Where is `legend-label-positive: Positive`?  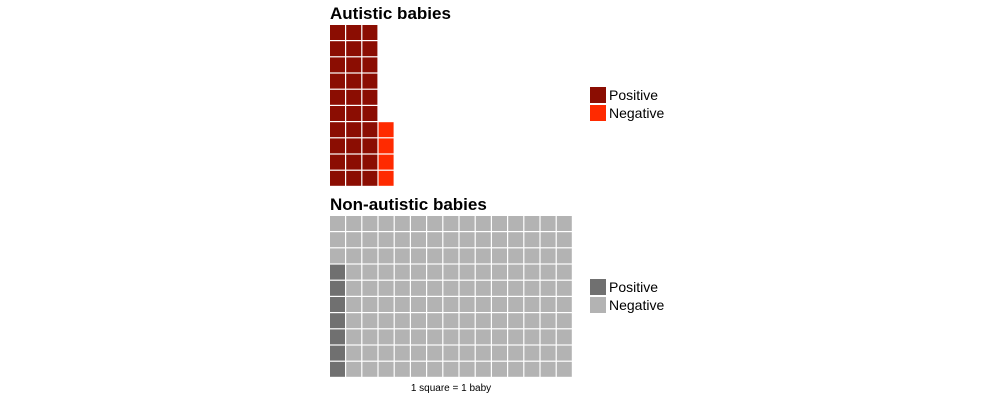 legend-label-positive: Positive is located at coordinates (634, 287).